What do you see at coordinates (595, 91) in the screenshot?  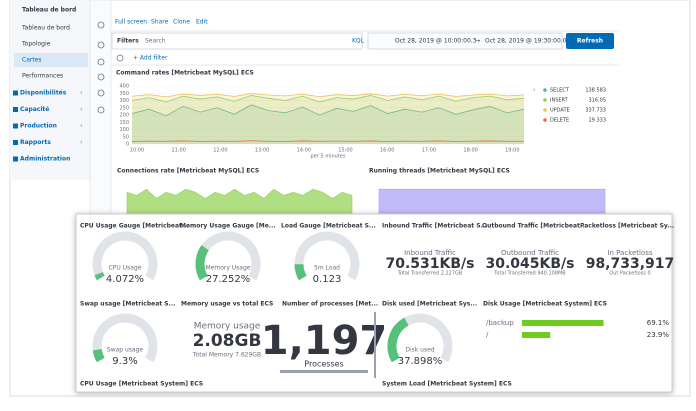 I see `legend-value: 138.583` at bounding box center [595, 91].